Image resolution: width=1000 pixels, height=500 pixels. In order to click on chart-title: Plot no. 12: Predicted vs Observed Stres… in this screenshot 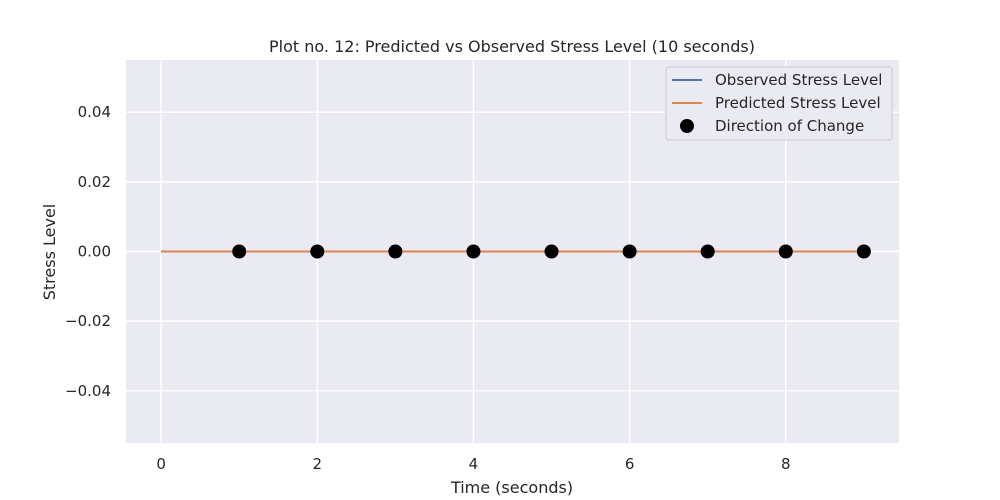, I will do `click(512, 46)`.